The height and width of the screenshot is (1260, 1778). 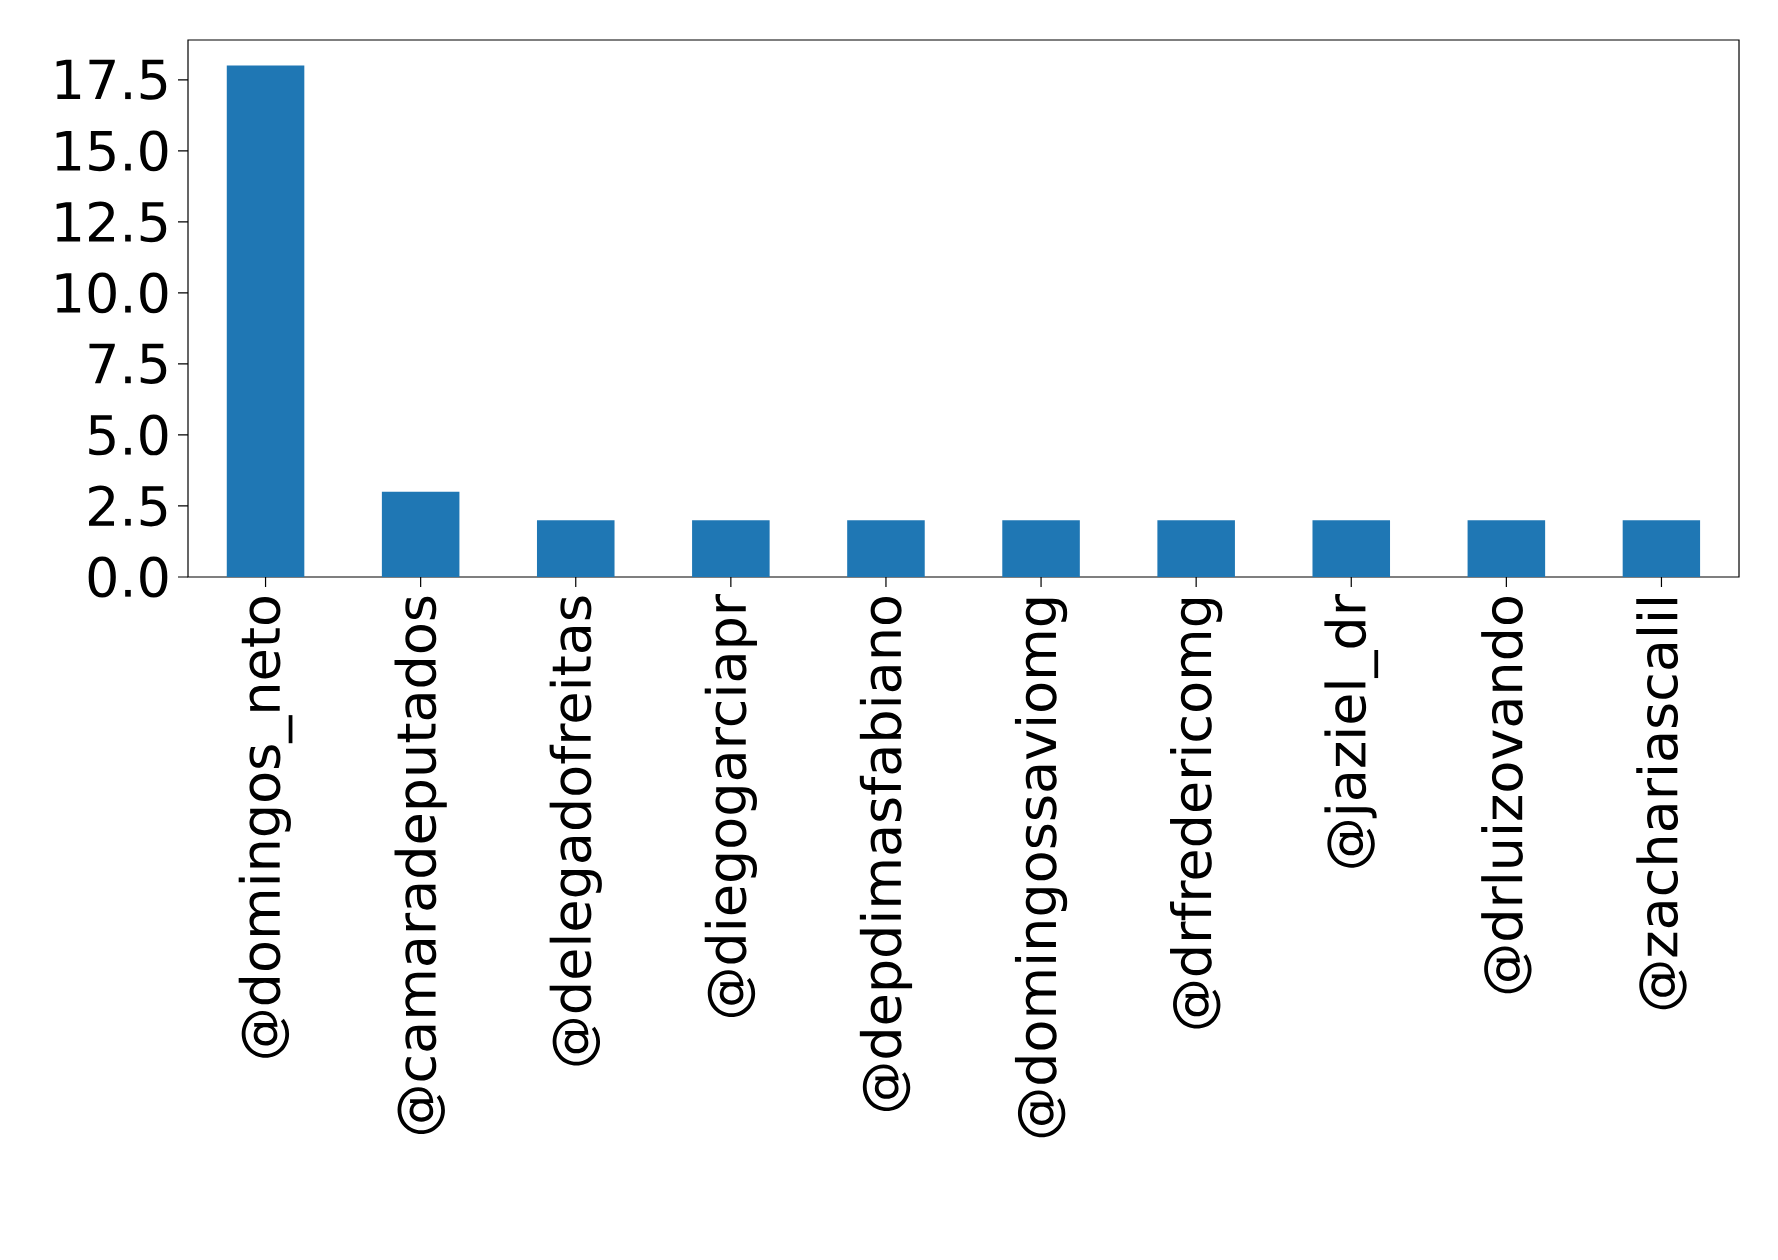 I want to click on x-tick-label: @jaziel_dr, so click(x=1351, y=731).